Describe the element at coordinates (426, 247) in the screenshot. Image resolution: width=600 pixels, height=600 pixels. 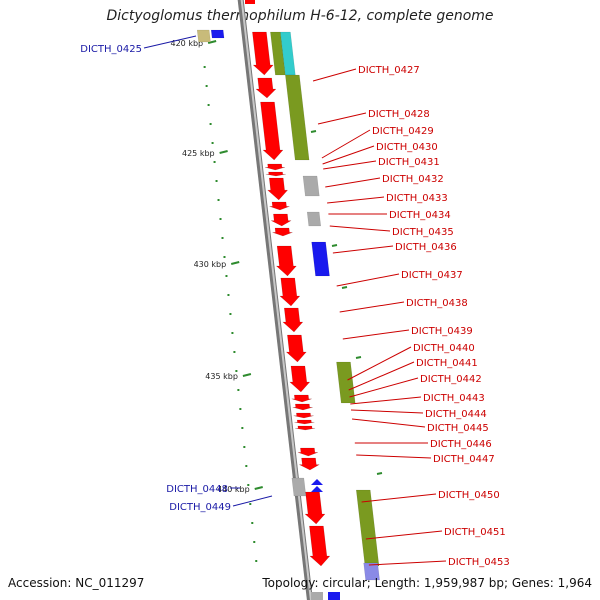
I see `gene-label-DICTH_0436: DICTH_0436` at that location.